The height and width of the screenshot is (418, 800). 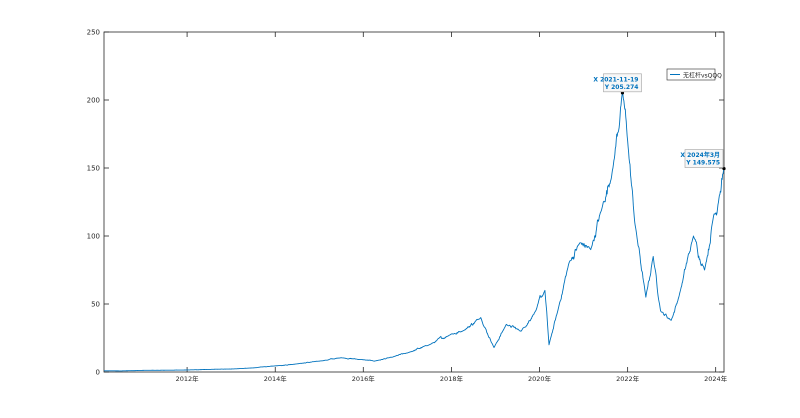 I want to click on datatip-y-label: Y 149.575, so click(x=702, y=163).